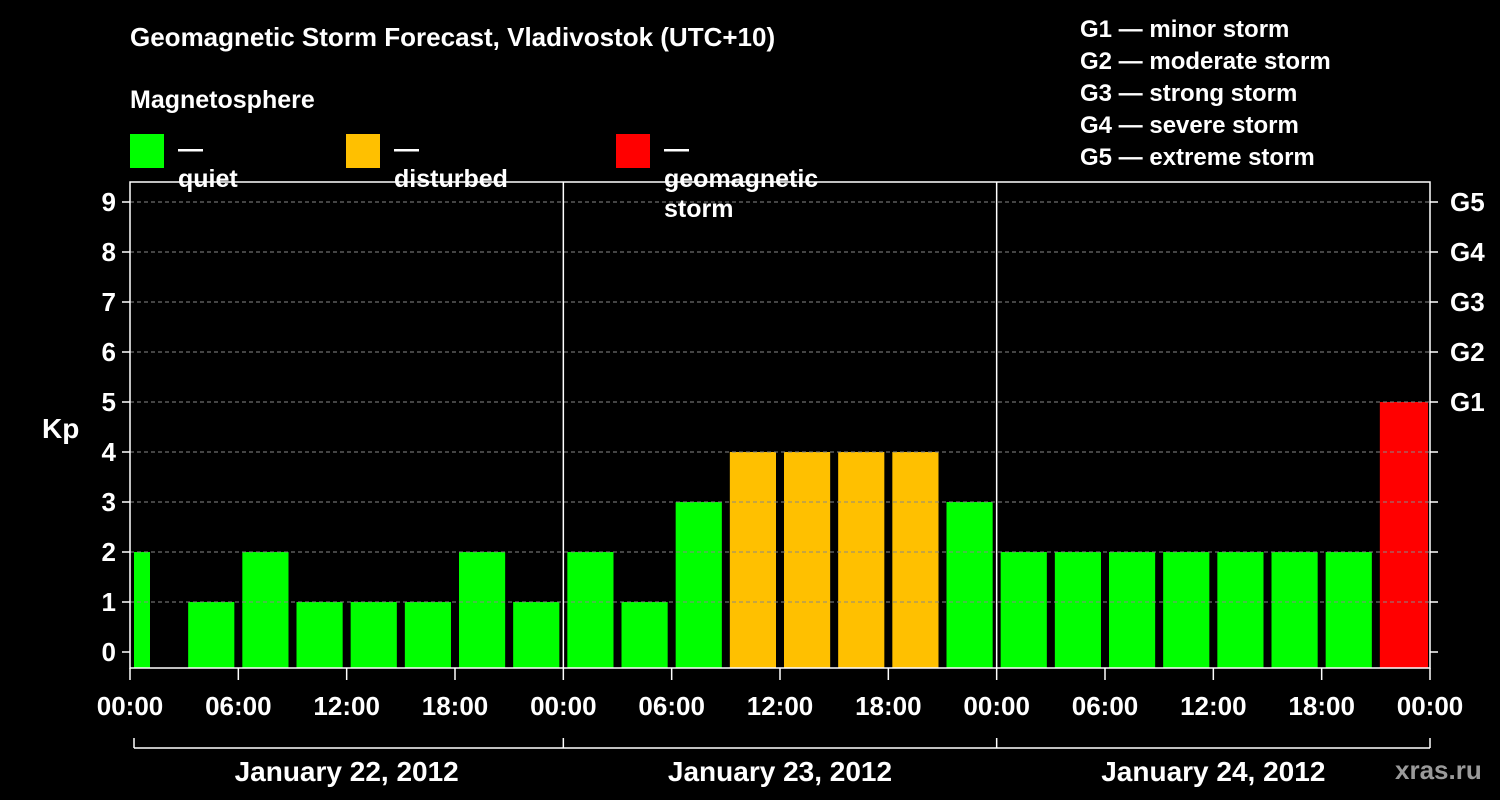  I want to click on y-tick-label: 3, so click(109, 502).